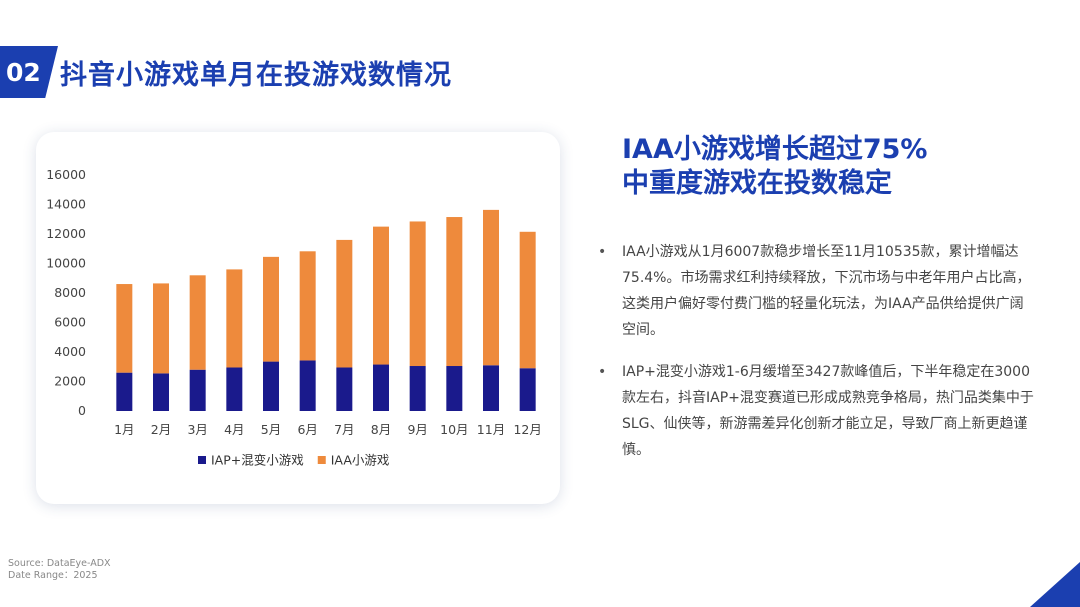 This screenshot has width=1080, height=607. I want to click on y-tick-label: 12000, so click(66, 233).